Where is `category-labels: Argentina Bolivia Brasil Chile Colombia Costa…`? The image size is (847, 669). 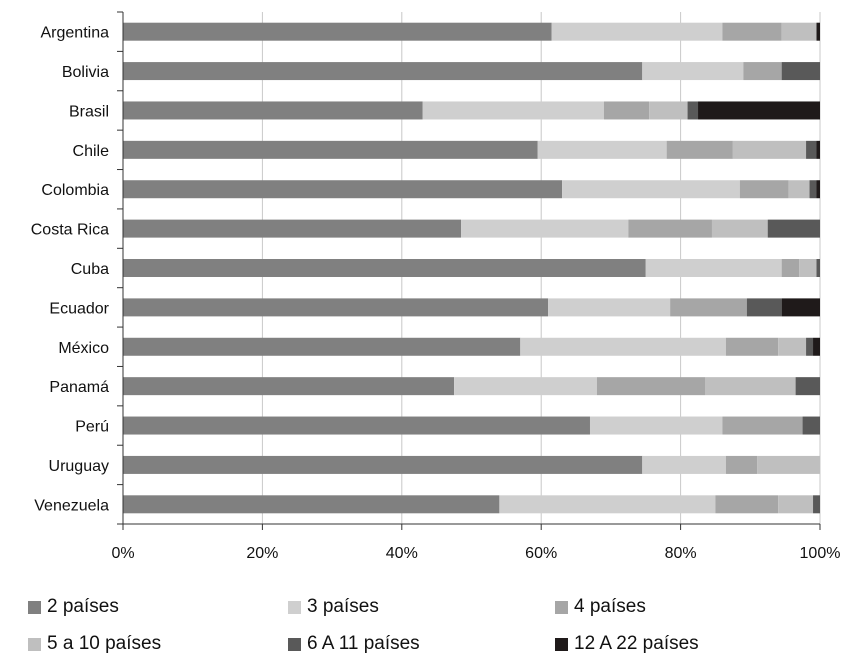 category-labels: Argentina Bolivia Brasil Chile Colombia Costa… is located at coordinates (70, 270).